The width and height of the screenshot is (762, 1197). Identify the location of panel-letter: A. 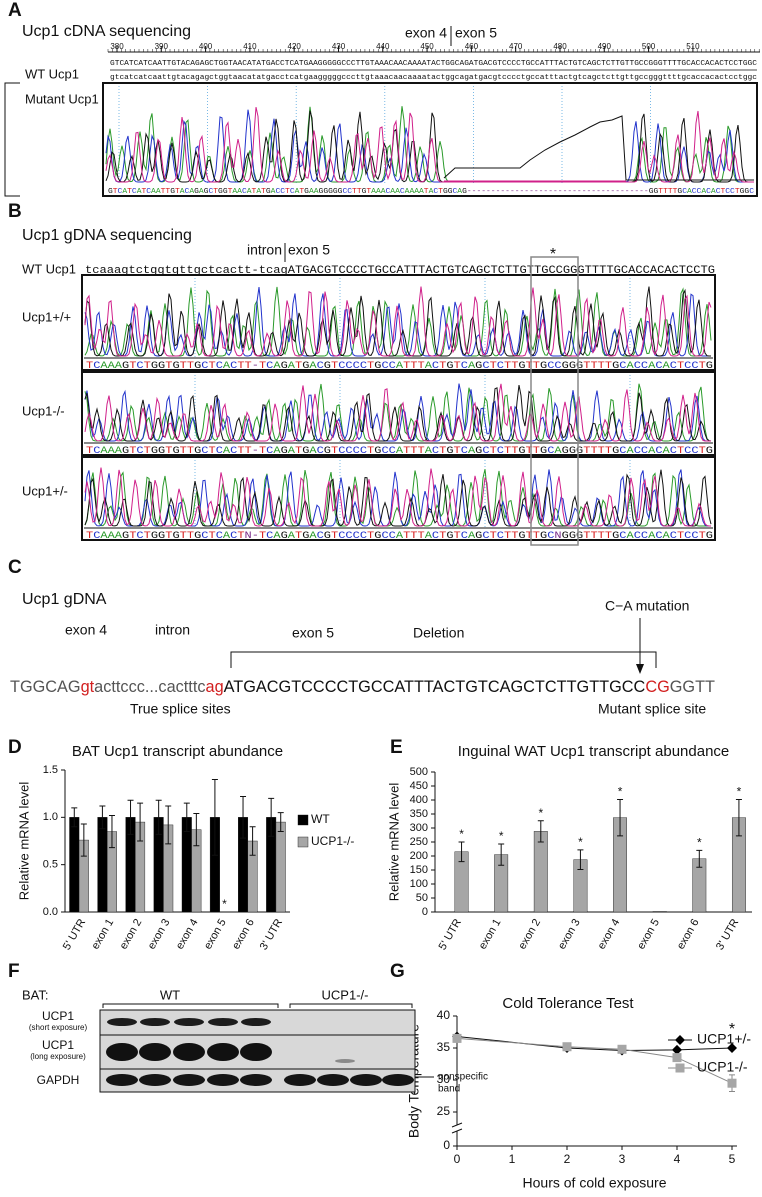
(15, 10).